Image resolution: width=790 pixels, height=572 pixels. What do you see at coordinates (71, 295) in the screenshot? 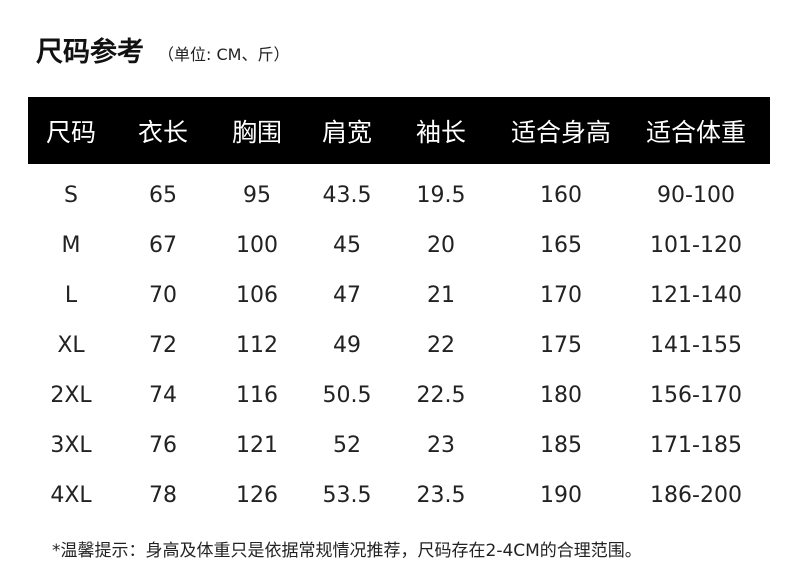
I see `table-cell: L` at bounding box center [71, 295].